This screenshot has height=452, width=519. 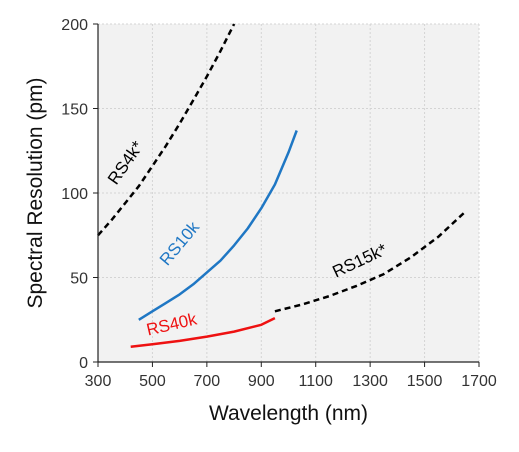 What do you see at coordinates (203, 332) in the screenshot?
I see `series-line-rs40k` at bounding box center [203, 332].